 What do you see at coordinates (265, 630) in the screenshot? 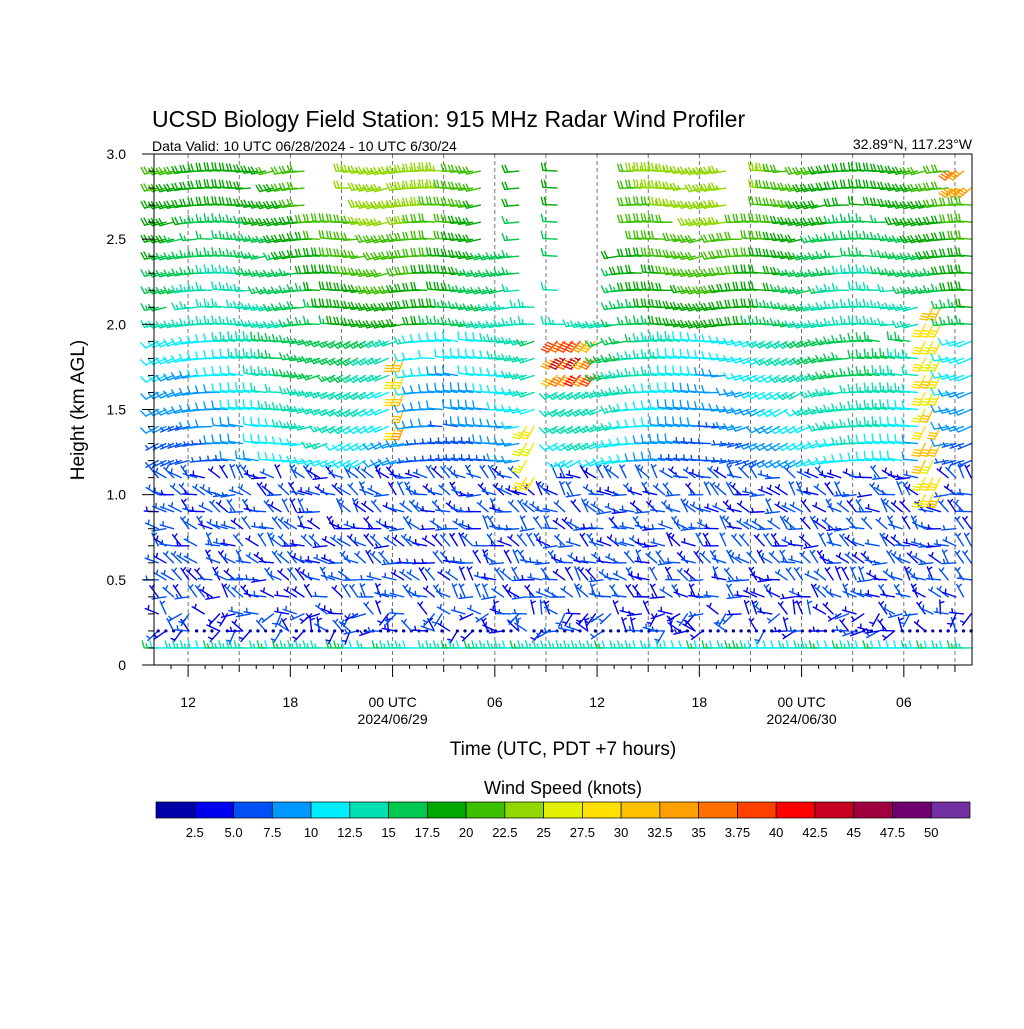
I see `calm-dot` at bounding box center [265, 630].